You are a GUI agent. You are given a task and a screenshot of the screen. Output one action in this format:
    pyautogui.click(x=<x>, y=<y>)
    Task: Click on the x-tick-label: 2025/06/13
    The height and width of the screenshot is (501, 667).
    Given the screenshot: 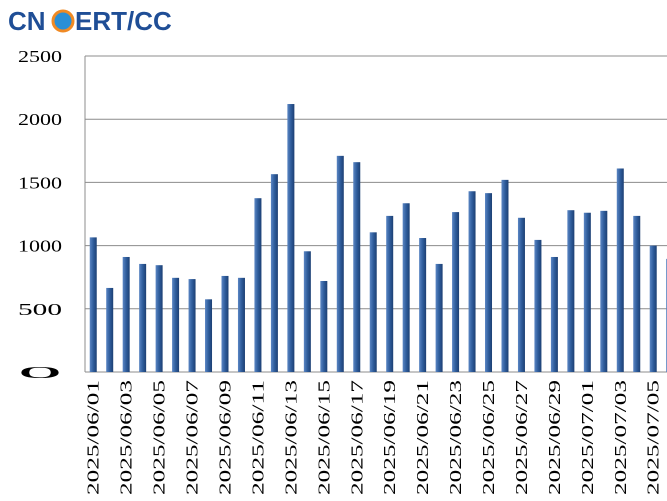 What is the action you would take?
    pyautogui.click(x=290, y=437)
    